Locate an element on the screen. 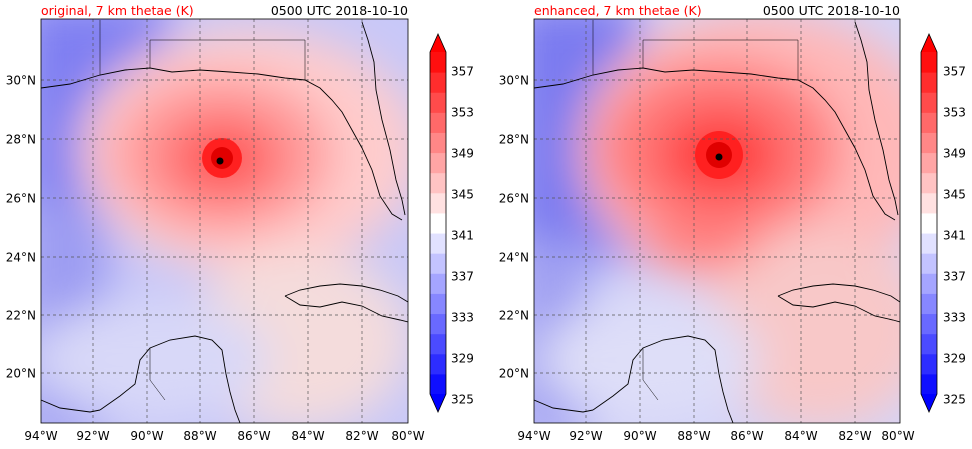 This screenshot has width=972, height=449. colorbar-right: 325 329 333 337 341 345 349 353 357 is located at coordinates (943, 223).